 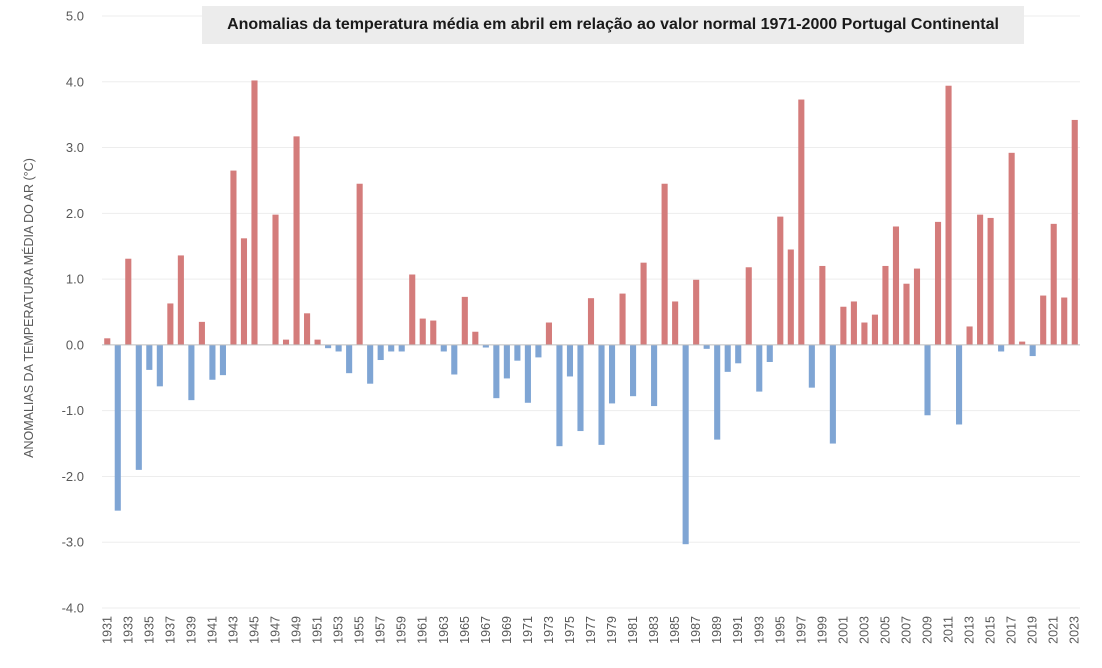 What do you see at coordinates (517, 352) in the screenshot?
I see `bar-1970` at bounding box center [517, 352].